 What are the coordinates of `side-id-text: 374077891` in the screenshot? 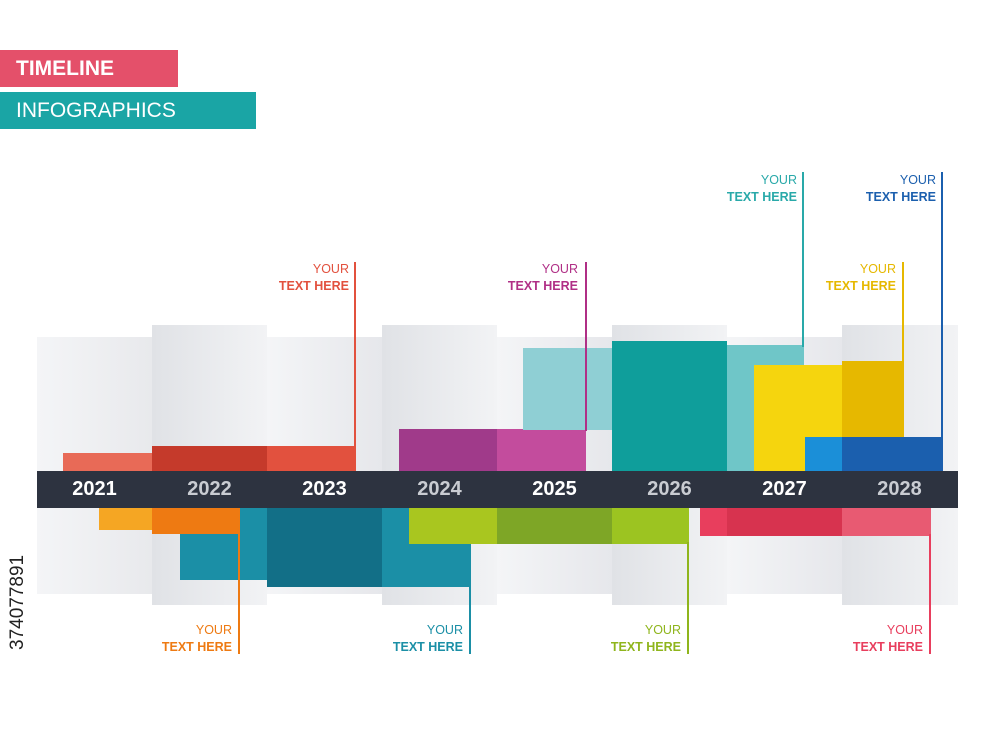 It's located at (17, 602).